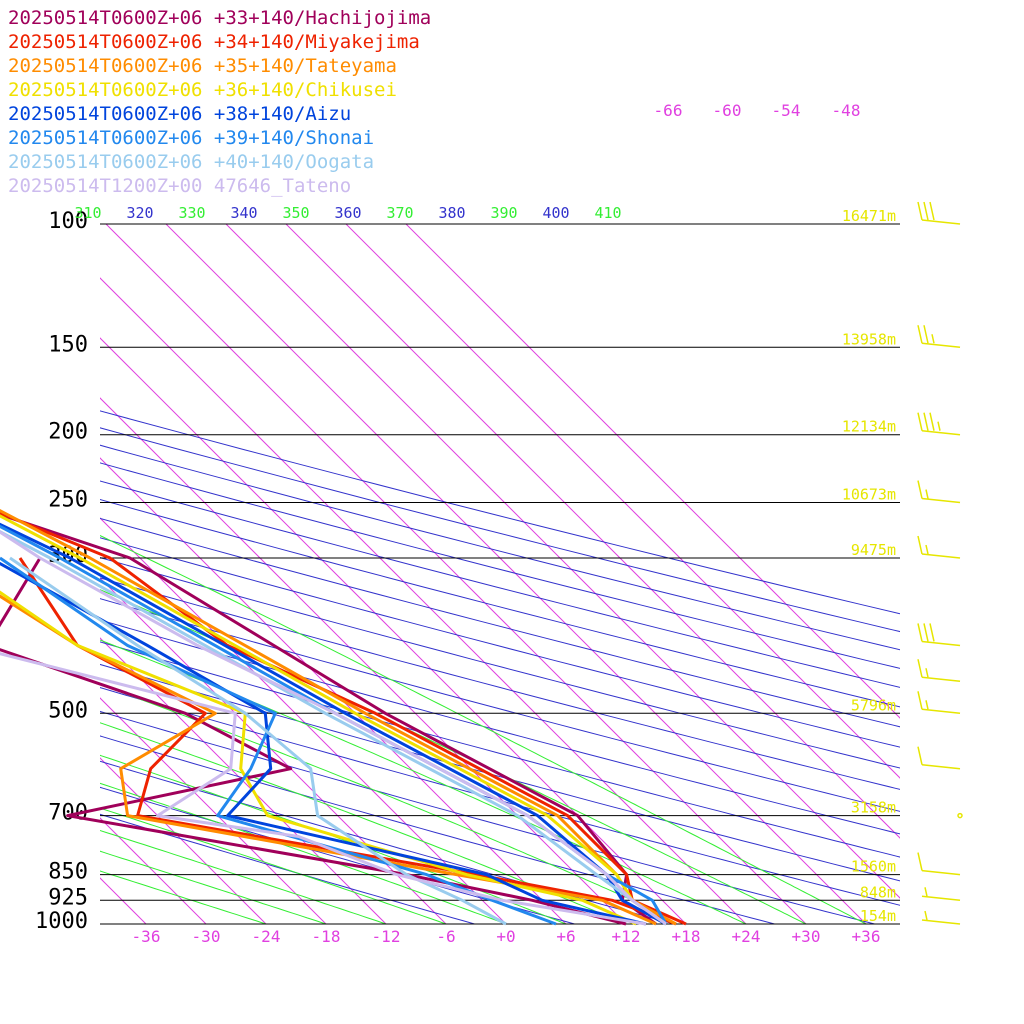 The width and height of the screenshot is (1024, 1024). Describe the element at coordinates (202, 90) in the screenshot. I see `legend-entry: 20250514T0600Z+06 +36+140/Chikusei` at that location.